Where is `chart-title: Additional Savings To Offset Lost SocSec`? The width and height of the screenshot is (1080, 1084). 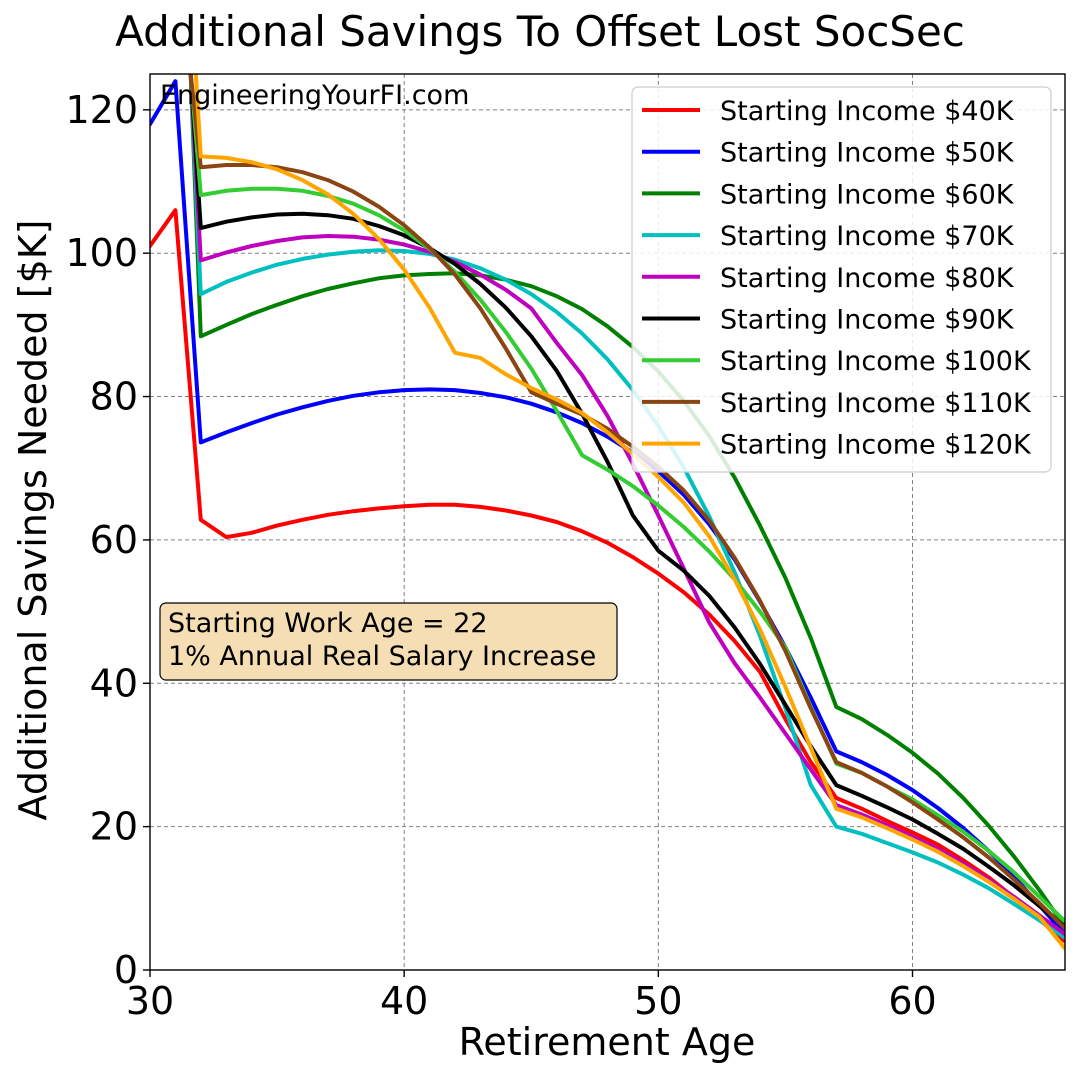
chart-title: Additional Savings To Offset Lost SocSec is located at coordinates (540, 31).